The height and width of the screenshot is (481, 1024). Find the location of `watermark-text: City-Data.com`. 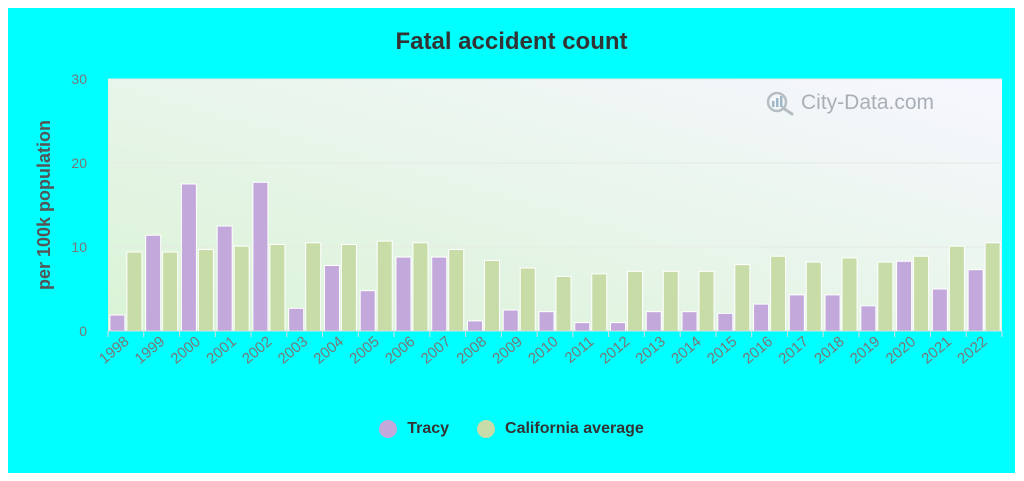

watermark-text: City-Data.com is located at coordinates (868, 102).